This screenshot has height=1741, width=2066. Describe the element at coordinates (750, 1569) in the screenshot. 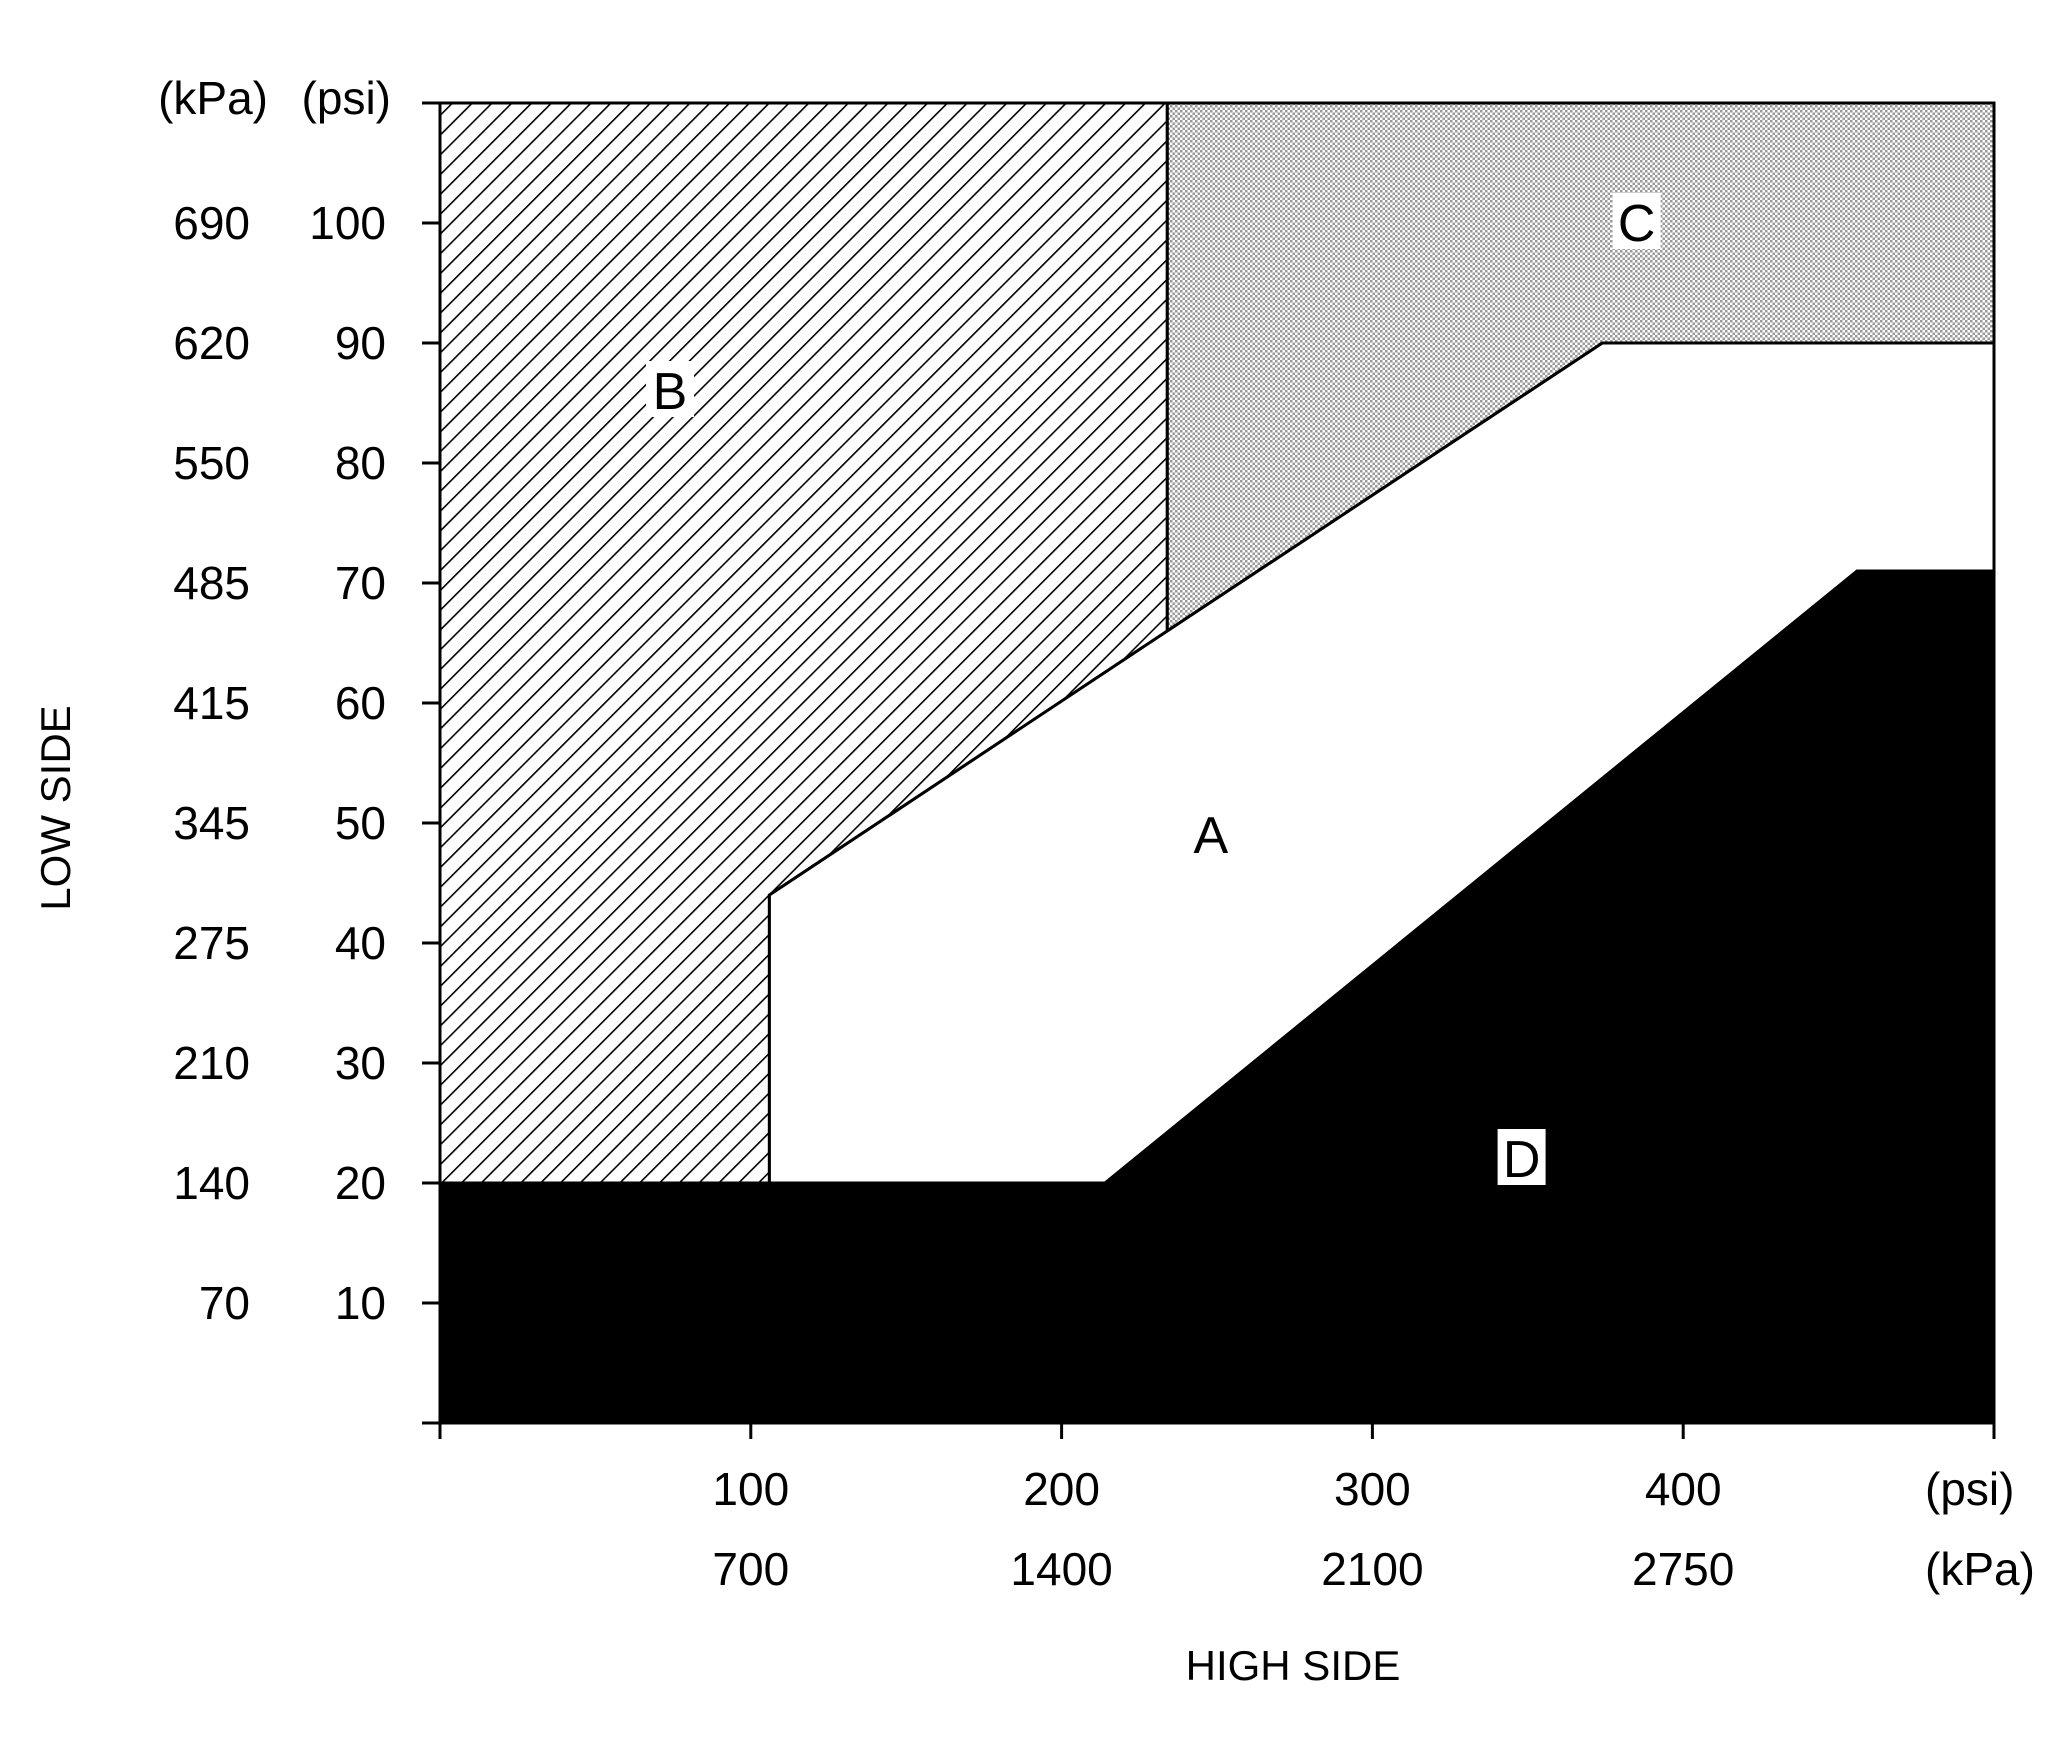

I see `x-tick-label-kpa: 700` at that location.